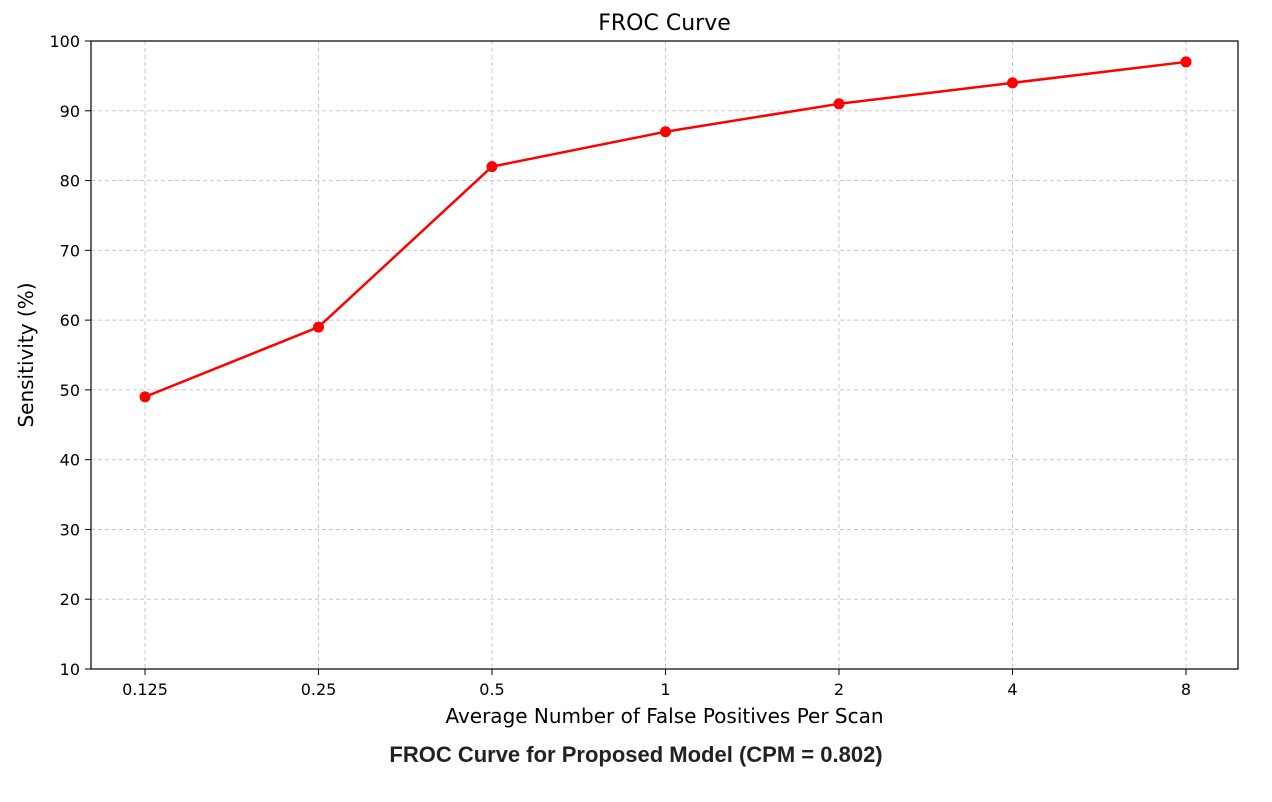  I want to click on x-tick-label: 4, so click(1012, 689).